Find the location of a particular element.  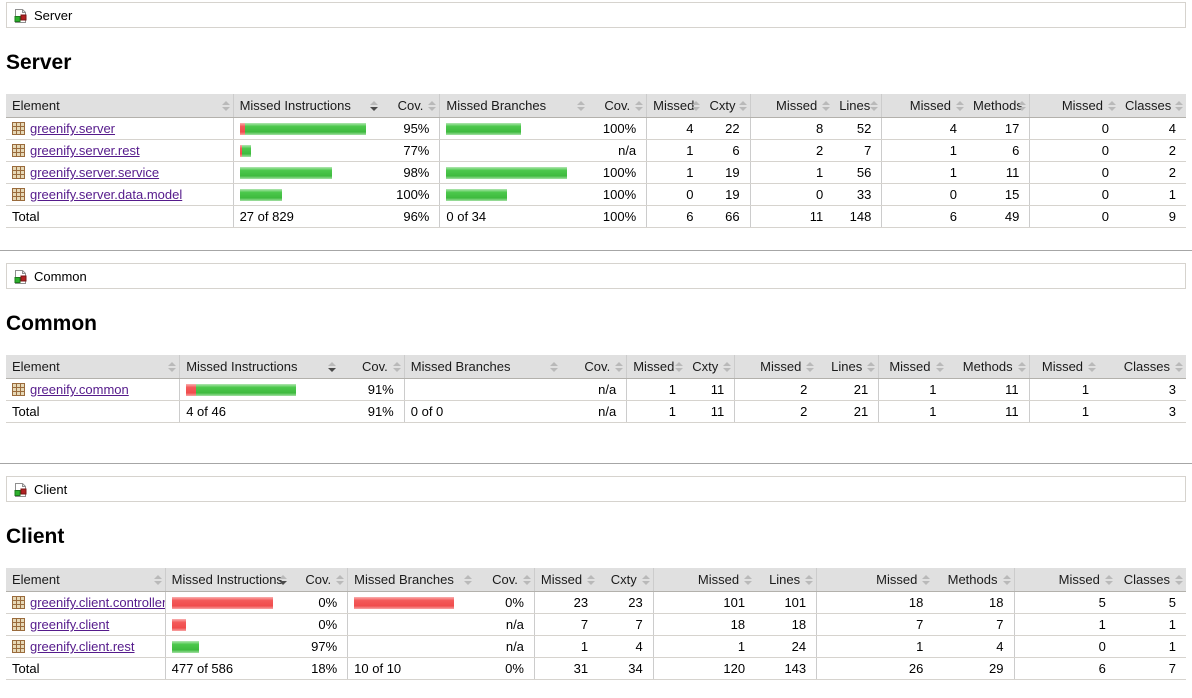

total-metric-value: 1 is located at coordinates (656, 411).